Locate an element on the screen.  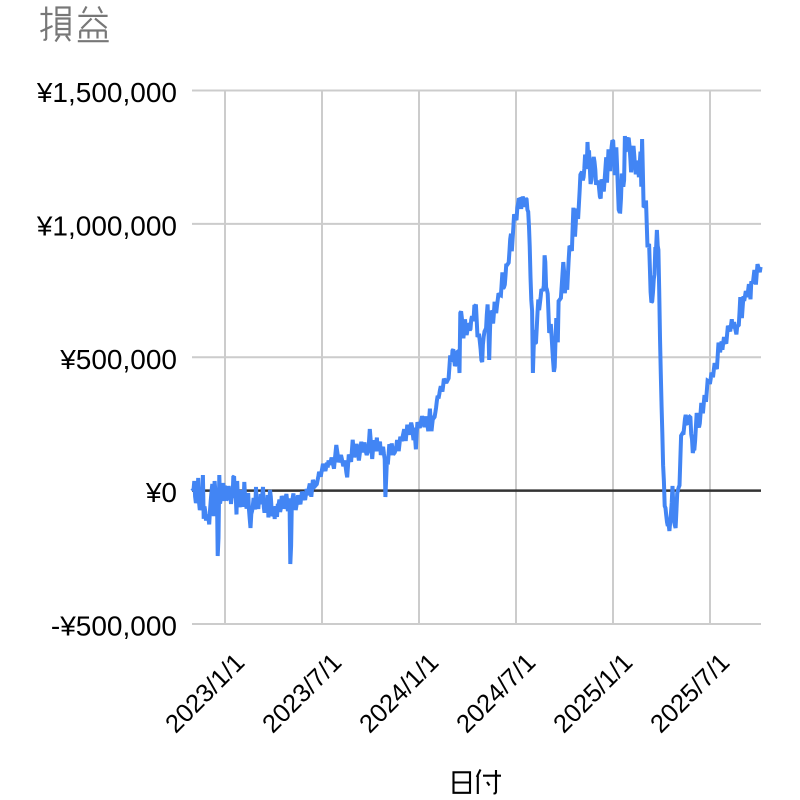
svg-text: -¥500,000 is located at coordinates (114, 626).